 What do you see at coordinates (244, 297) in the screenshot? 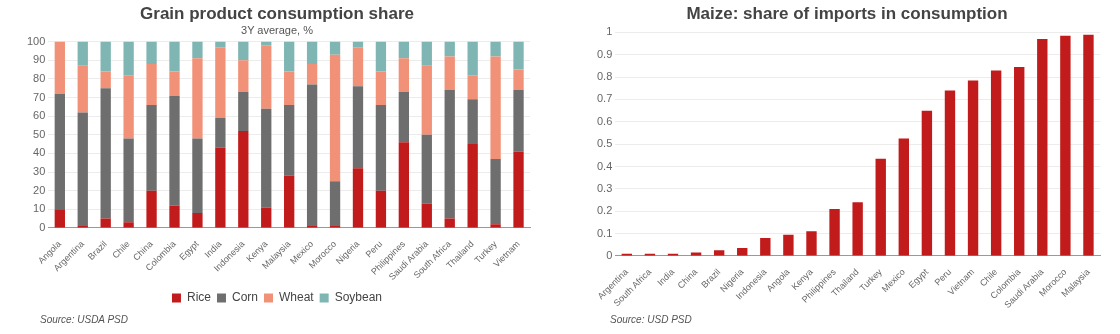
I see `legend-label: Corn` at bounding box center [244, 297].